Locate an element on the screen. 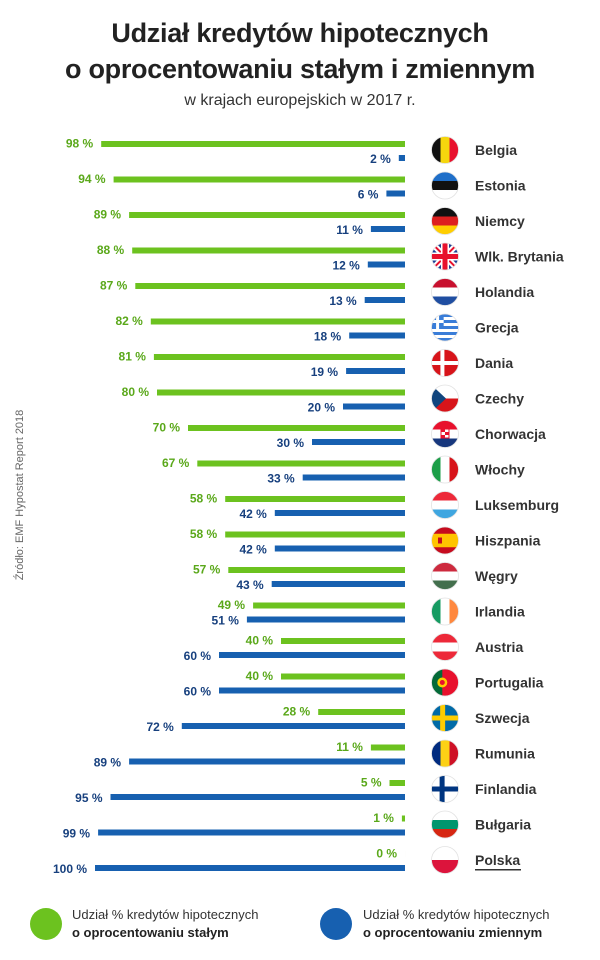 Image resolution: width=600 pixels, height=960 pixels. data-label-variable: 20 % is located at coordinates (322, 408).